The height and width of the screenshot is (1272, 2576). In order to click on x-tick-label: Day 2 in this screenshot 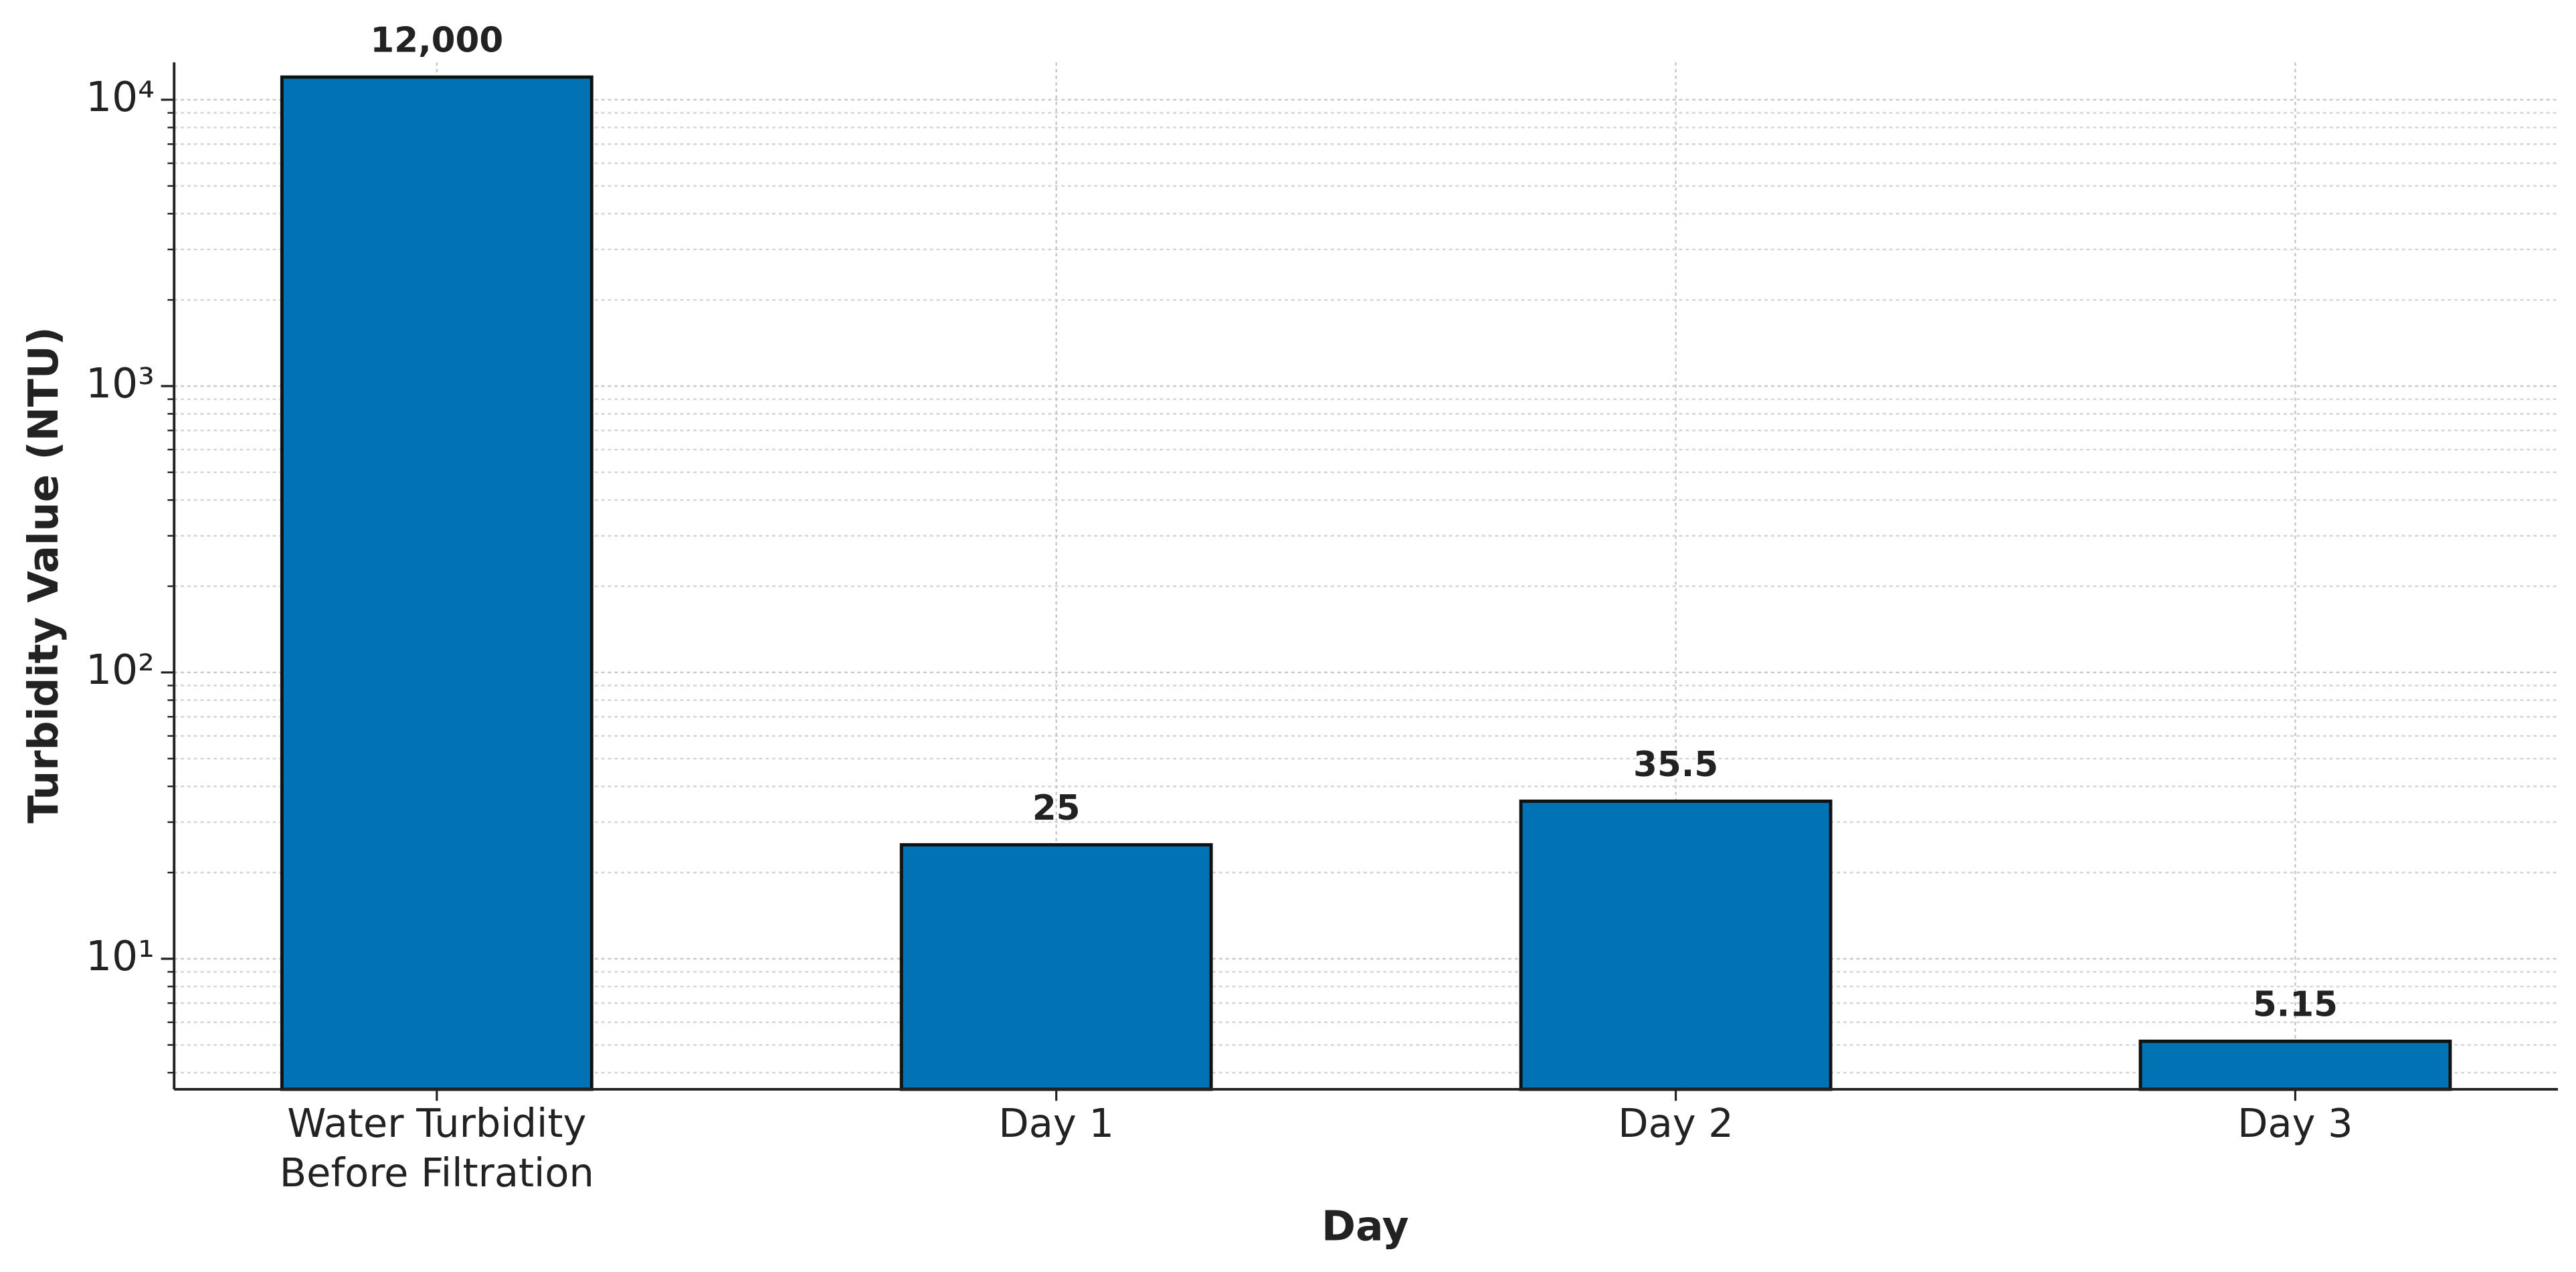, I will do `click(1676, 1124)`.